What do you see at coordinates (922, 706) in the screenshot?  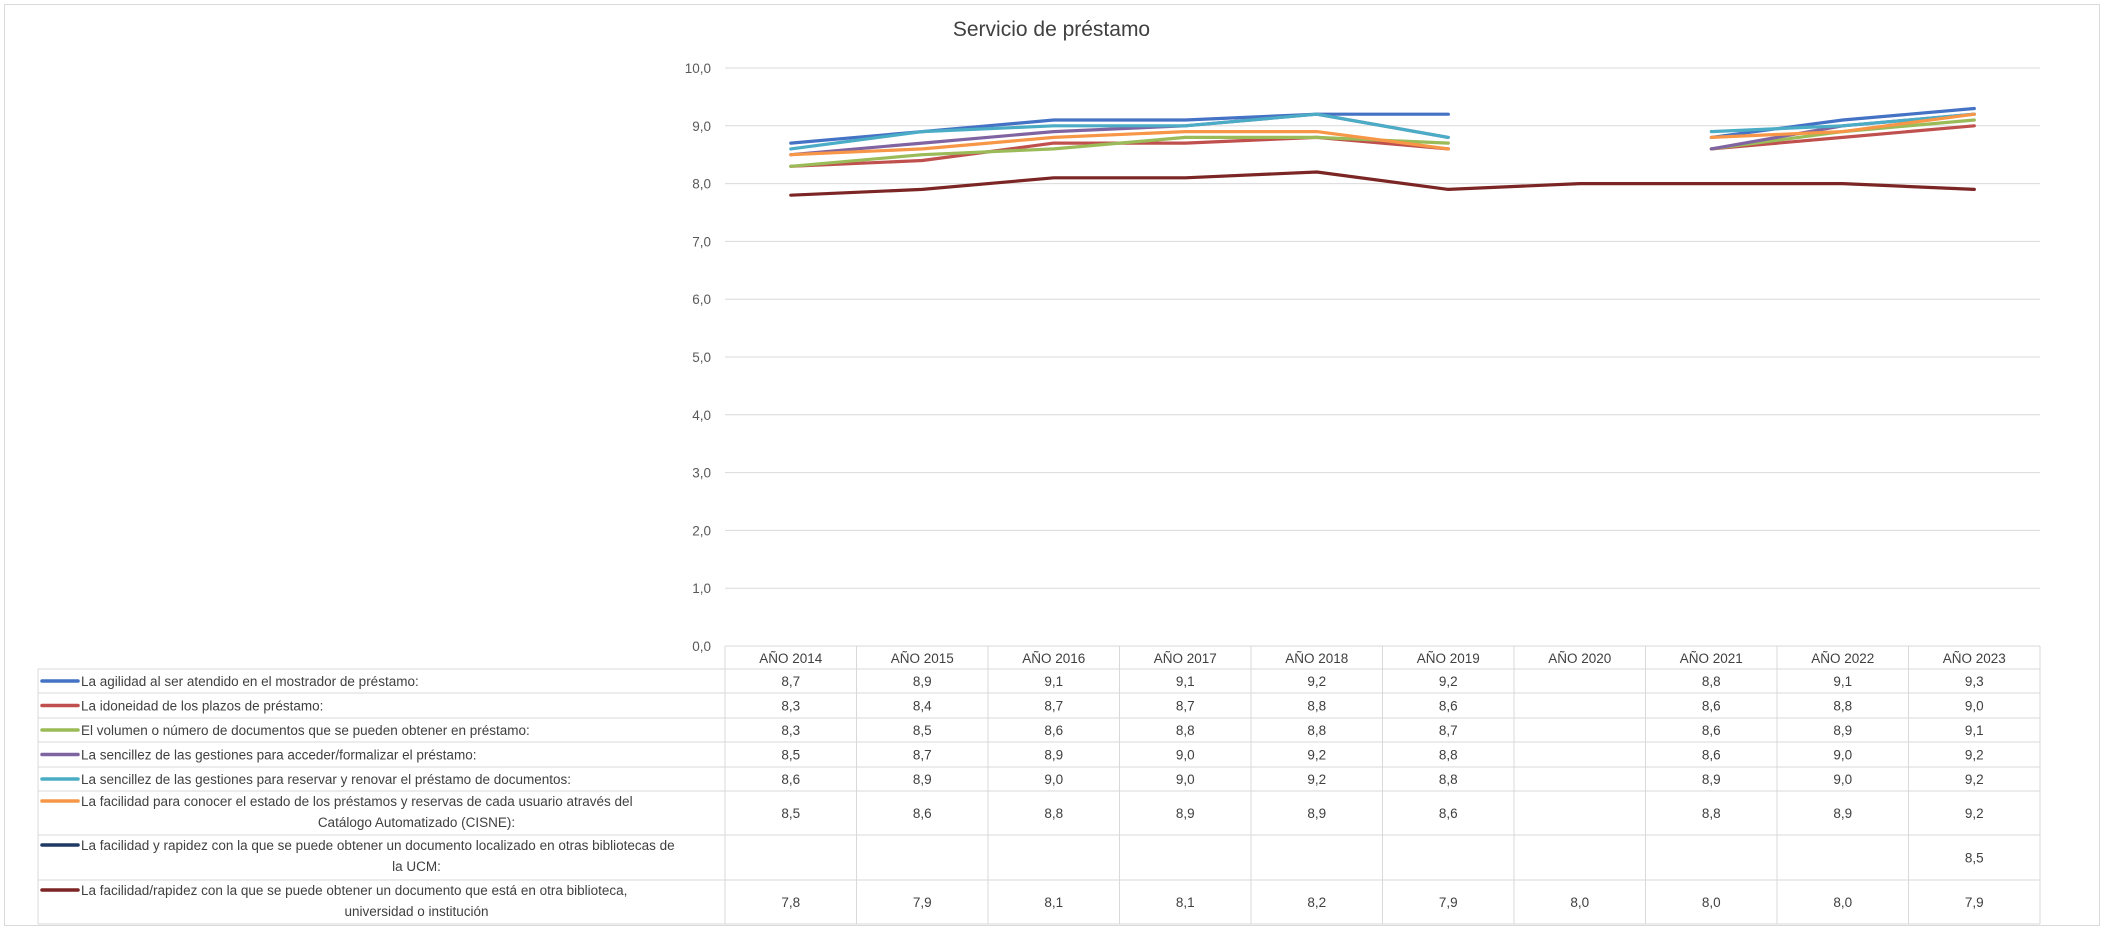 I see `data-cell: 8,4` at bounding box center [922, 706].